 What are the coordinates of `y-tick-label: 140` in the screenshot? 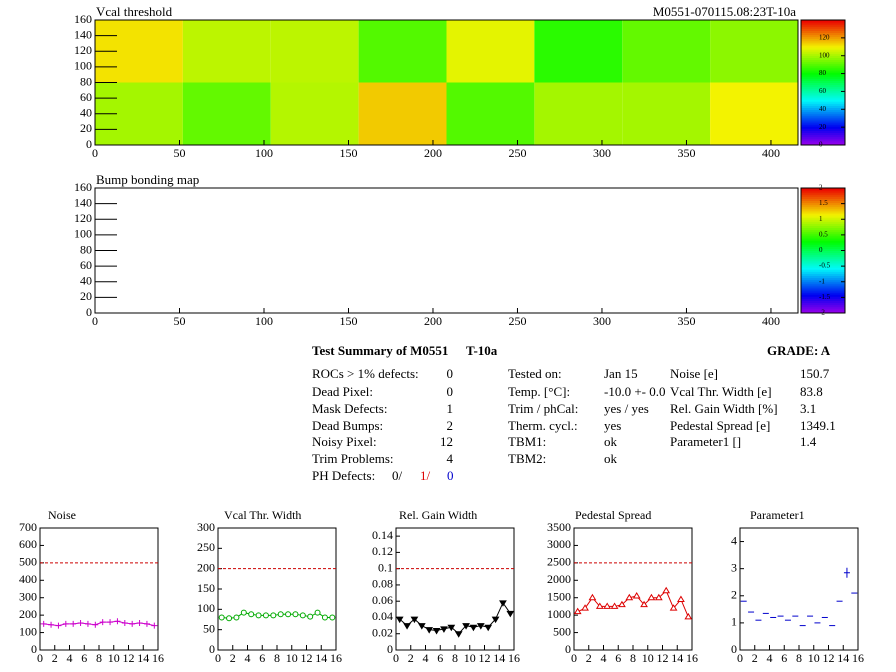 It's located at (83, 202).